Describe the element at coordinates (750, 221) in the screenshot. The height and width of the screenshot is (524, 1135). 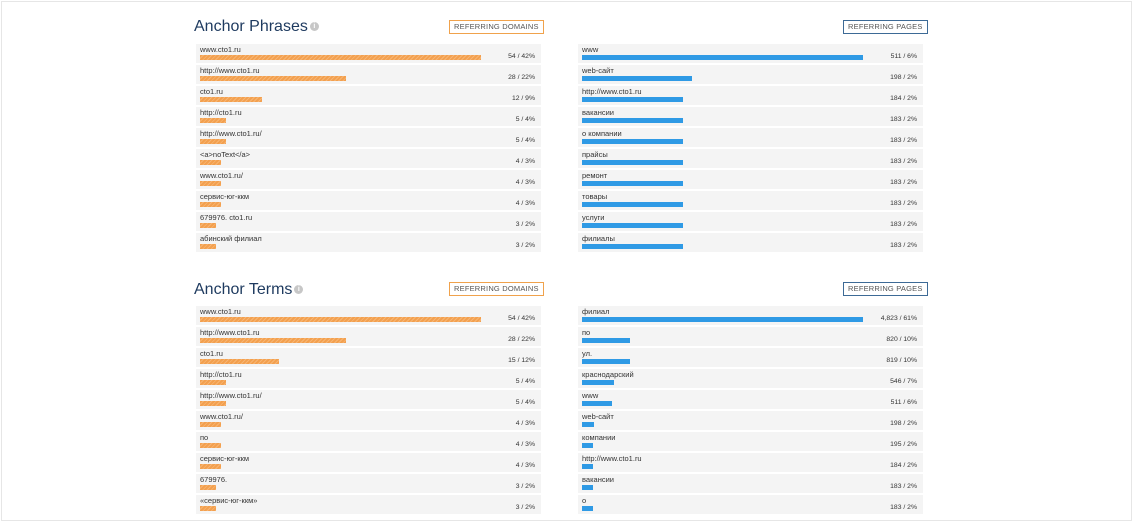
I see `list-item: услуги 183 / 2%` at that location.